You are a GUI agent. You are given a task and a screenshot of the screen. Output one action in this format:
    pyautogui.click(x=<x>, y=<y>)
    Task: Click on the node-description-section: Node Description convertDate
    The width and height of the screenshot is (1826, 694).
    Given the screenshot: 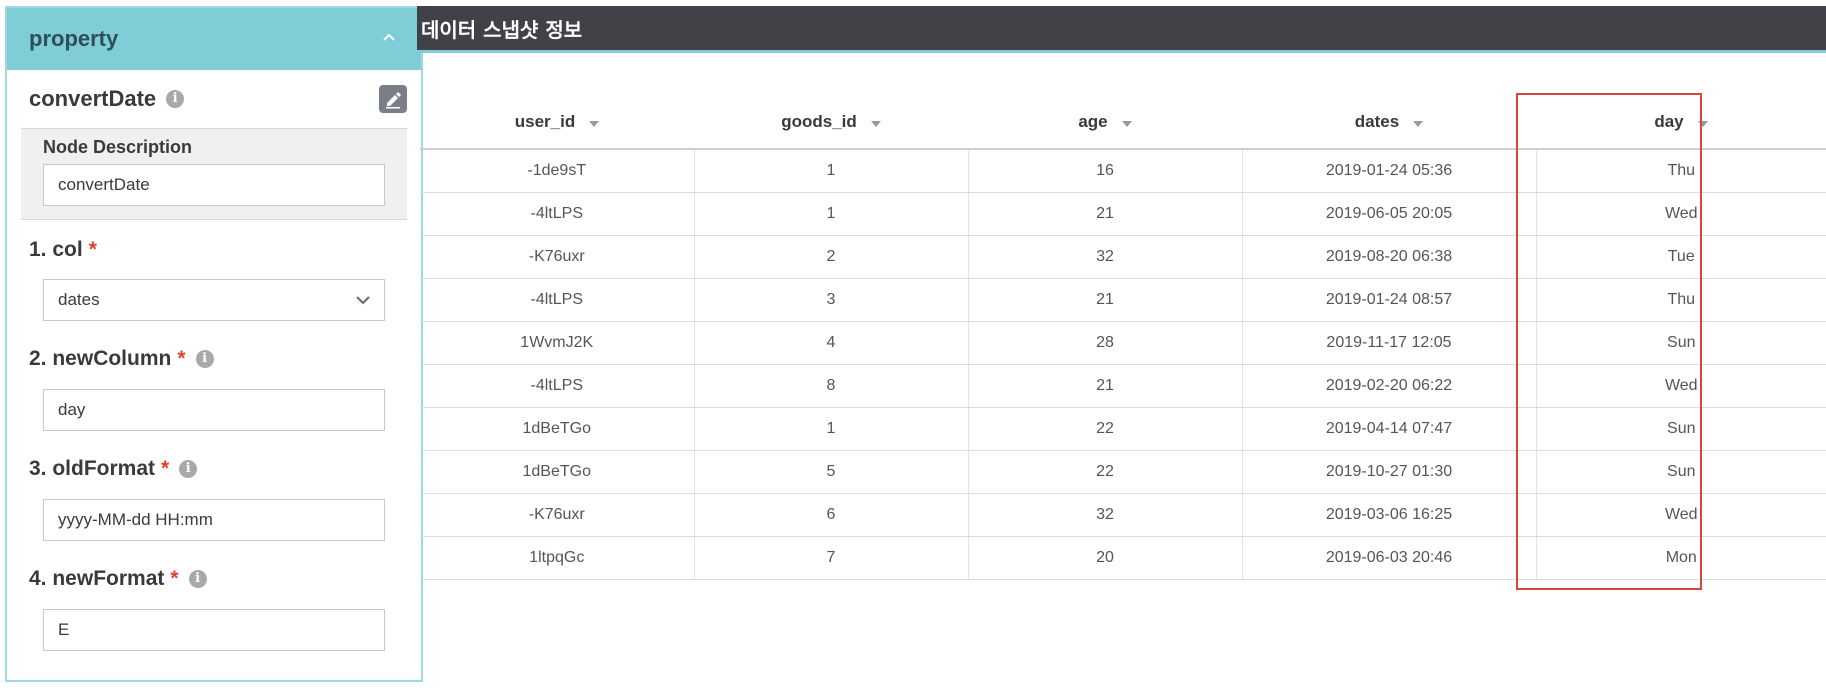 What is the action you would take?
    pyautogui.click(x=214, y=174)
    